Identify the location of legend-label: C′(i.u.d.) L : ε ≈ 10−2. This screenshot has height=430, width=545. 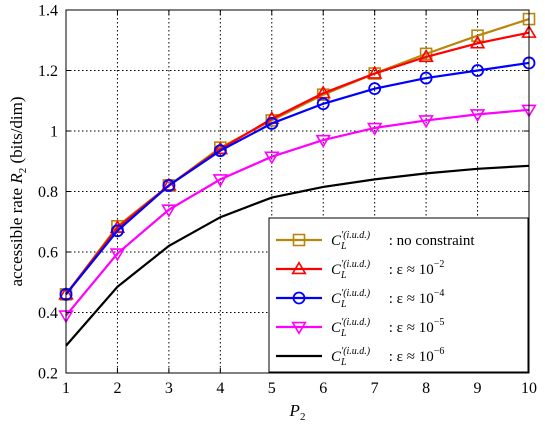
(387, 270).